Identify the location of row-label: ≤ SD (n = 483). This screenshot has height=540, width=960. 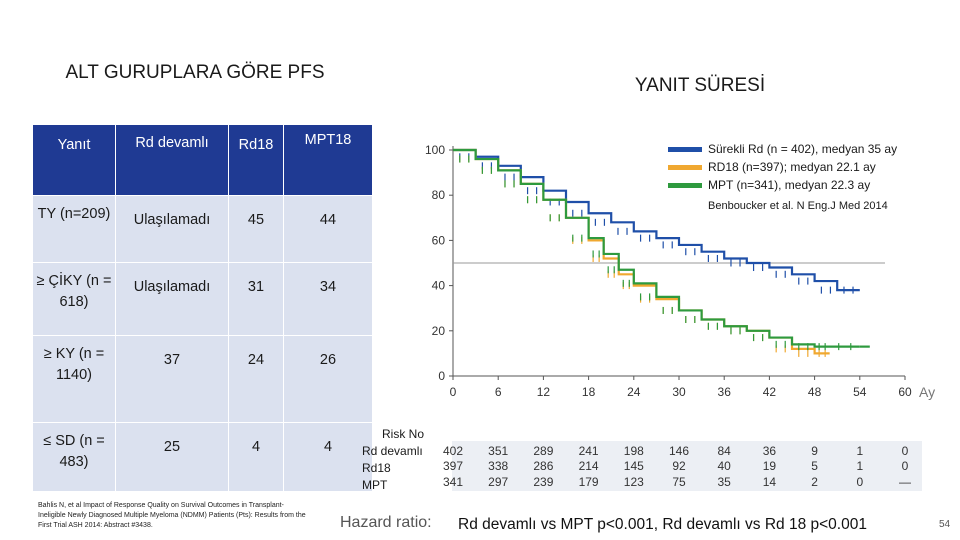
(74, 457).